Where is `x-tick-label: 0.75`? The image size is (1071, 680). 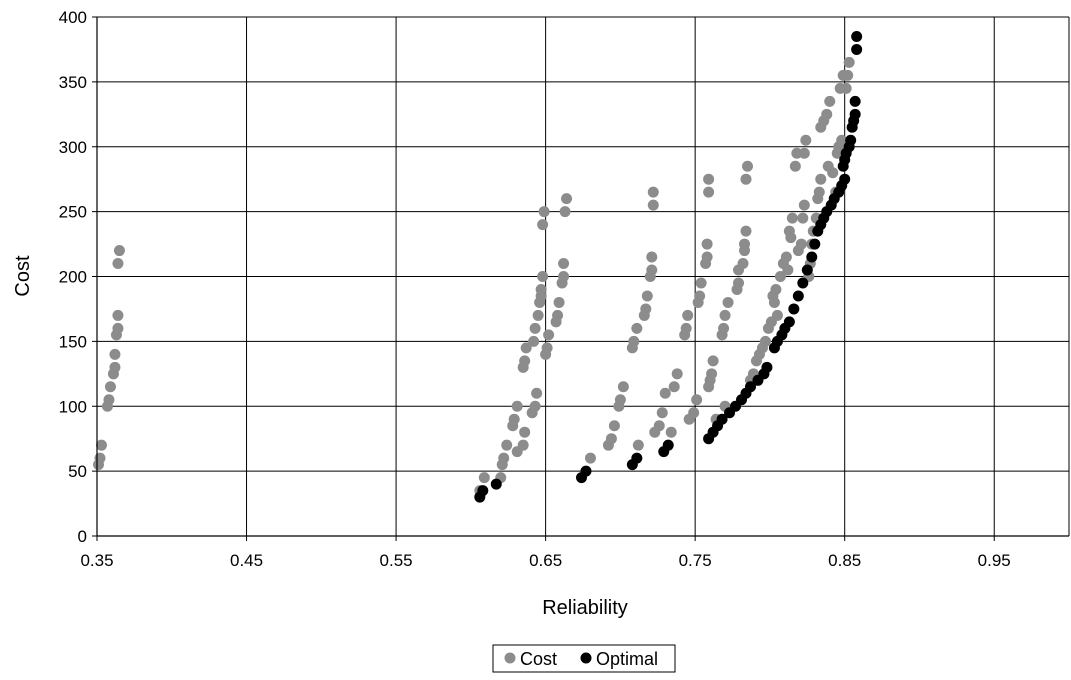 x-tick-label: 0.75 is located at coordinates (695, 560).